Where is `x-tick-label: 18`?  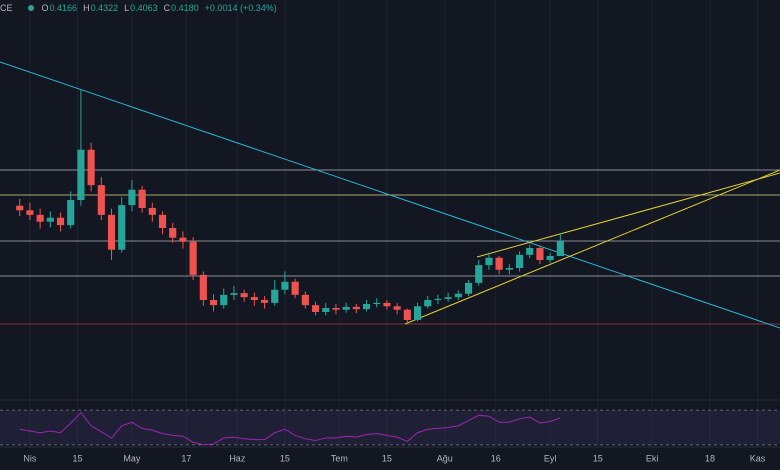
x-tick-label: 18 is located at coordinates (710, 458).